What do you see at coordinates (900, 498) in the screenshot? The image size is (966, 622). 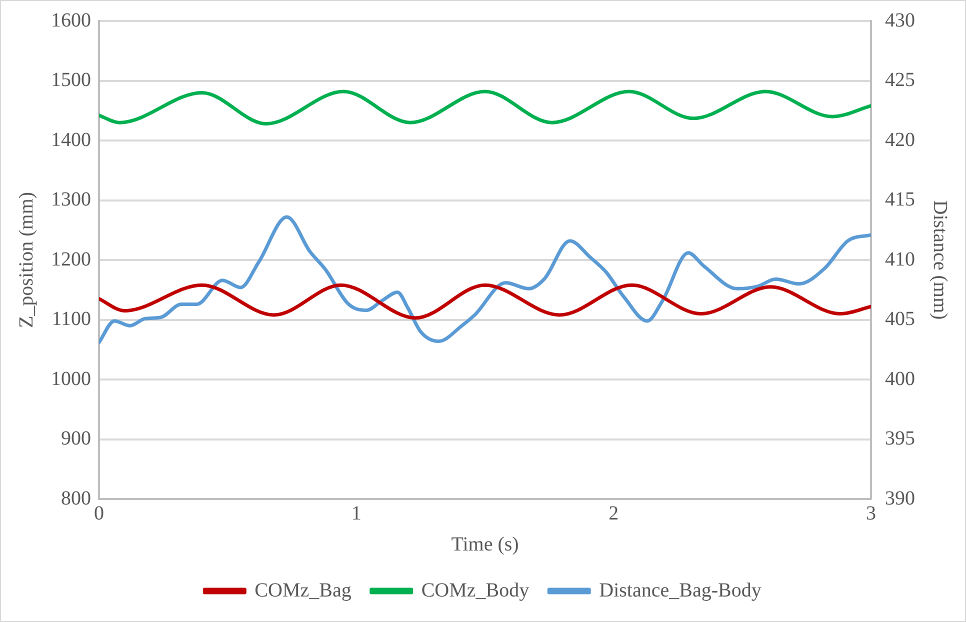 I see `y2-tick-label: 390` at bounding box center [900, 498].